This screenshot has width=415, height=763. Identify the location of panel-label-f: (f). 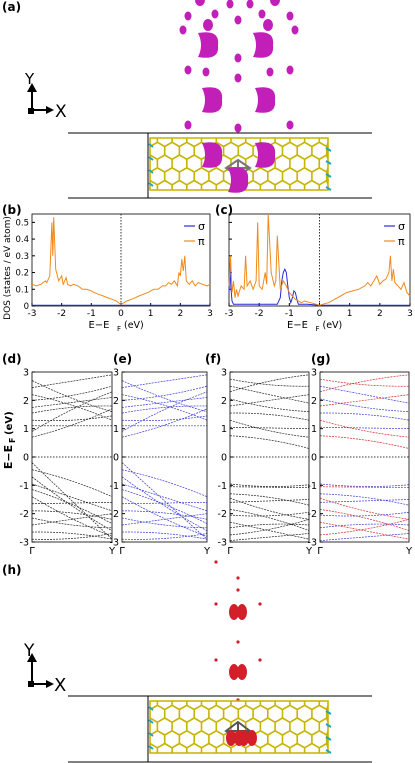
(213, 359).